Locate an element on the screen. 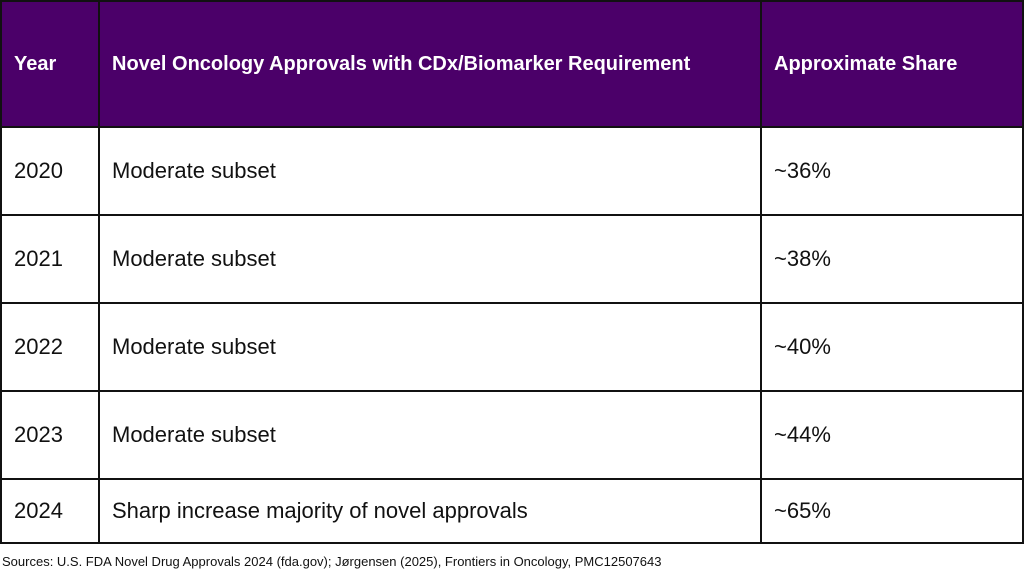 This screenshot has height=575, width=1024. table-cell: ~40% is located at coordinates (892, 347).